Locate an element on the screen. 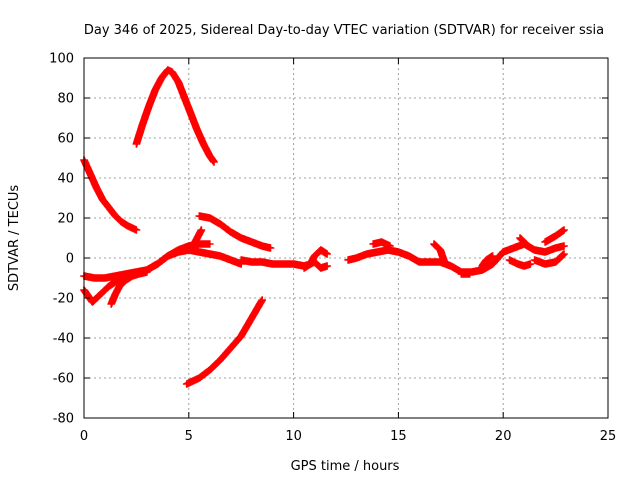 The height and width of the screenshot is (480, 640). y-tick-label: -20 is located at coordinates (63, 299).